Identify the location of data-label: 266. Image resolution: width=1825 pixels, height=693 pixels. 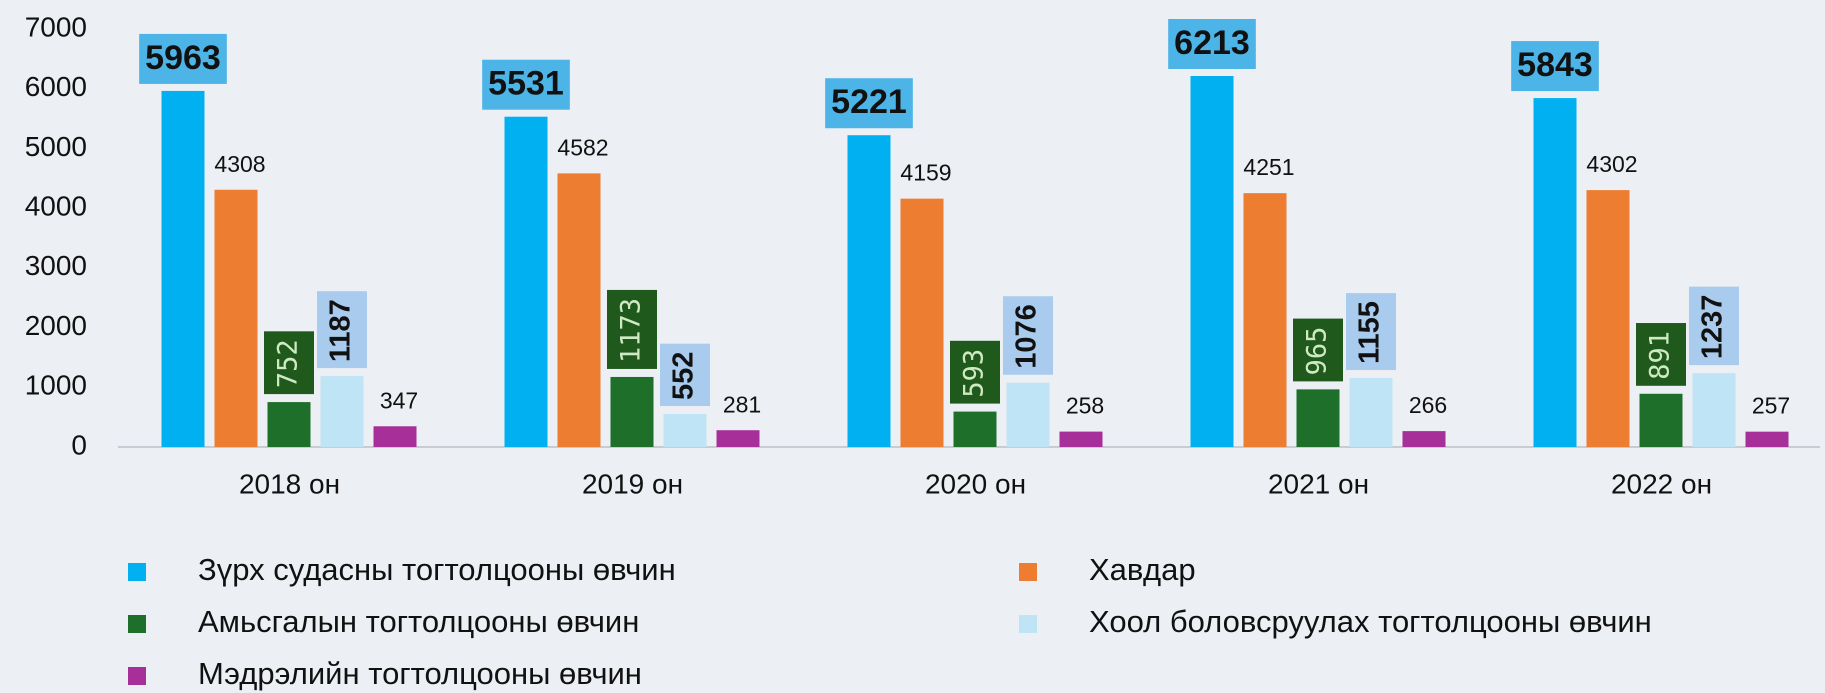
(1428, 405).